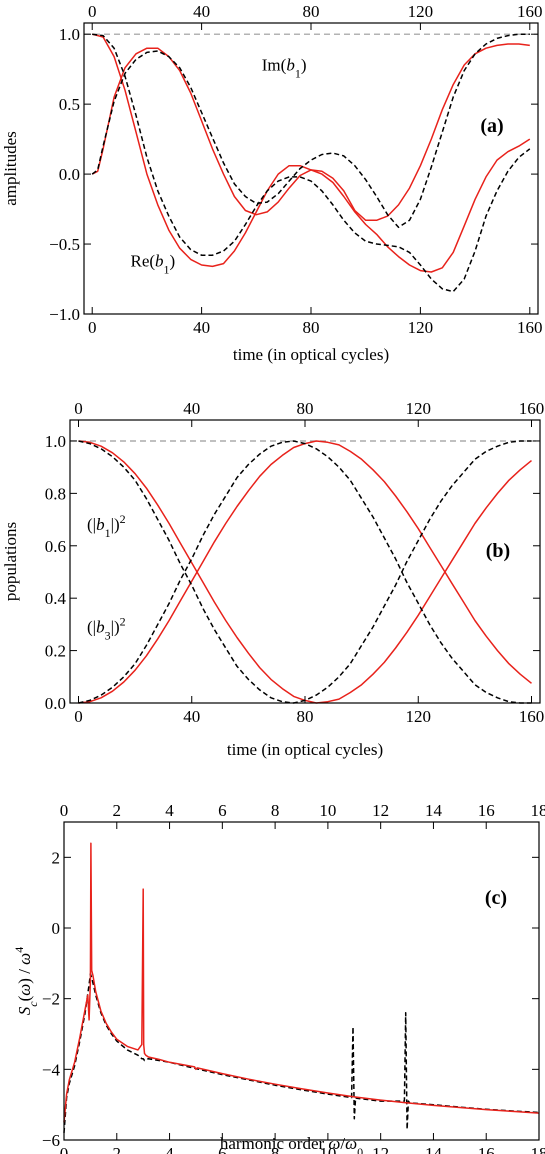 This screenshot has width=545, height=1154. What do you see at coordinates (56, 857) in the screenshot?
I see `y-tick-label: 2` at bounding box center [56, 857].